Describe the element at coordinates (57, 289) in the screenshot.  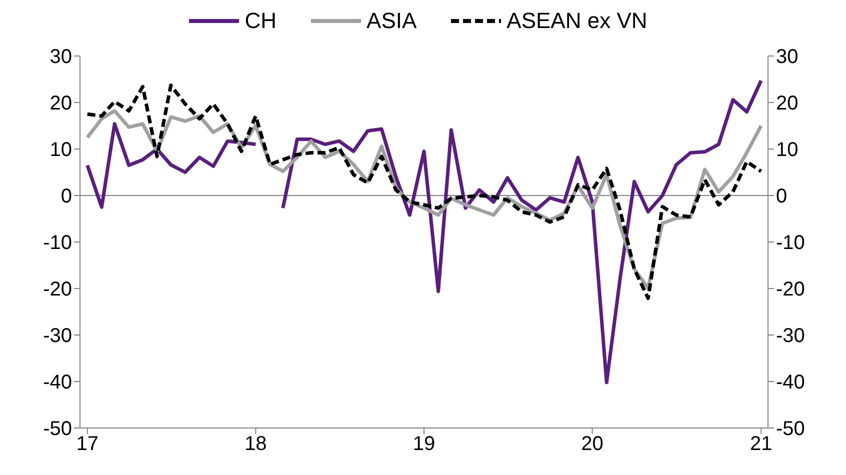
I see `y-tick-label: -20` at that location.